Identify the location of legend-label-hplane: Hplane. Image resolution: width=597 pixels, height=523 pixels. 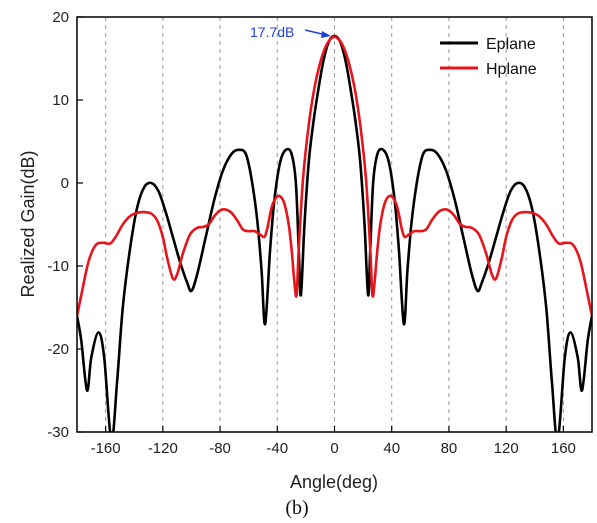
(511, 69).